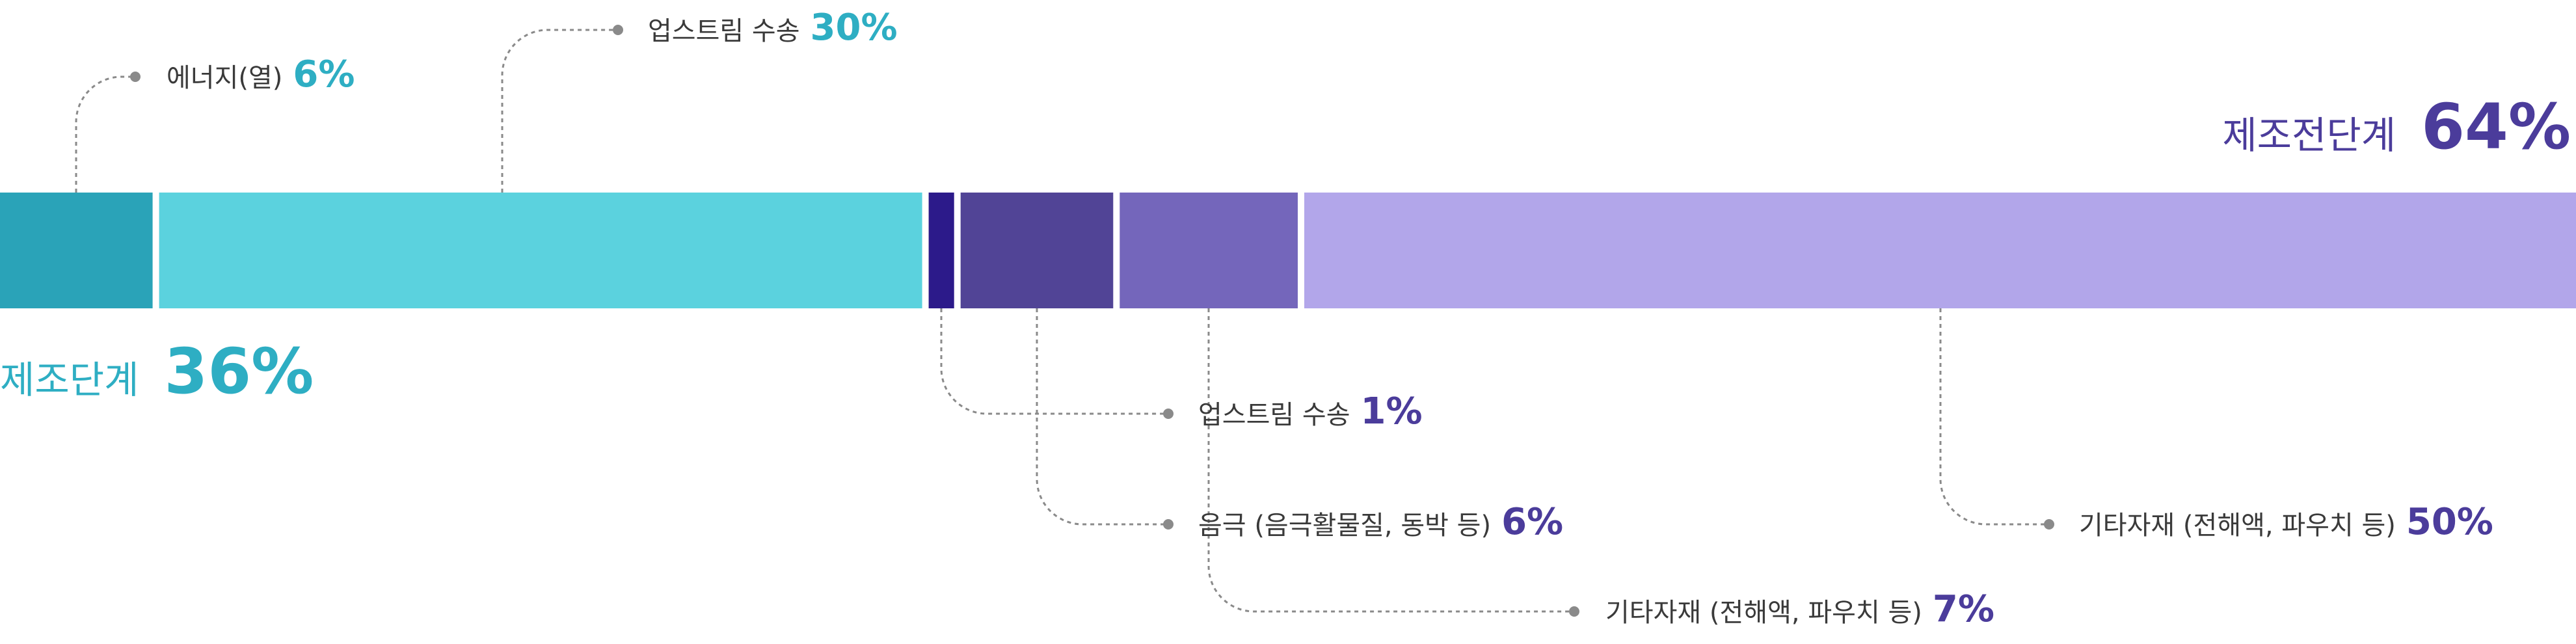  I want to click on segment-label: 에너지(열) 6%, so click(261, 74).